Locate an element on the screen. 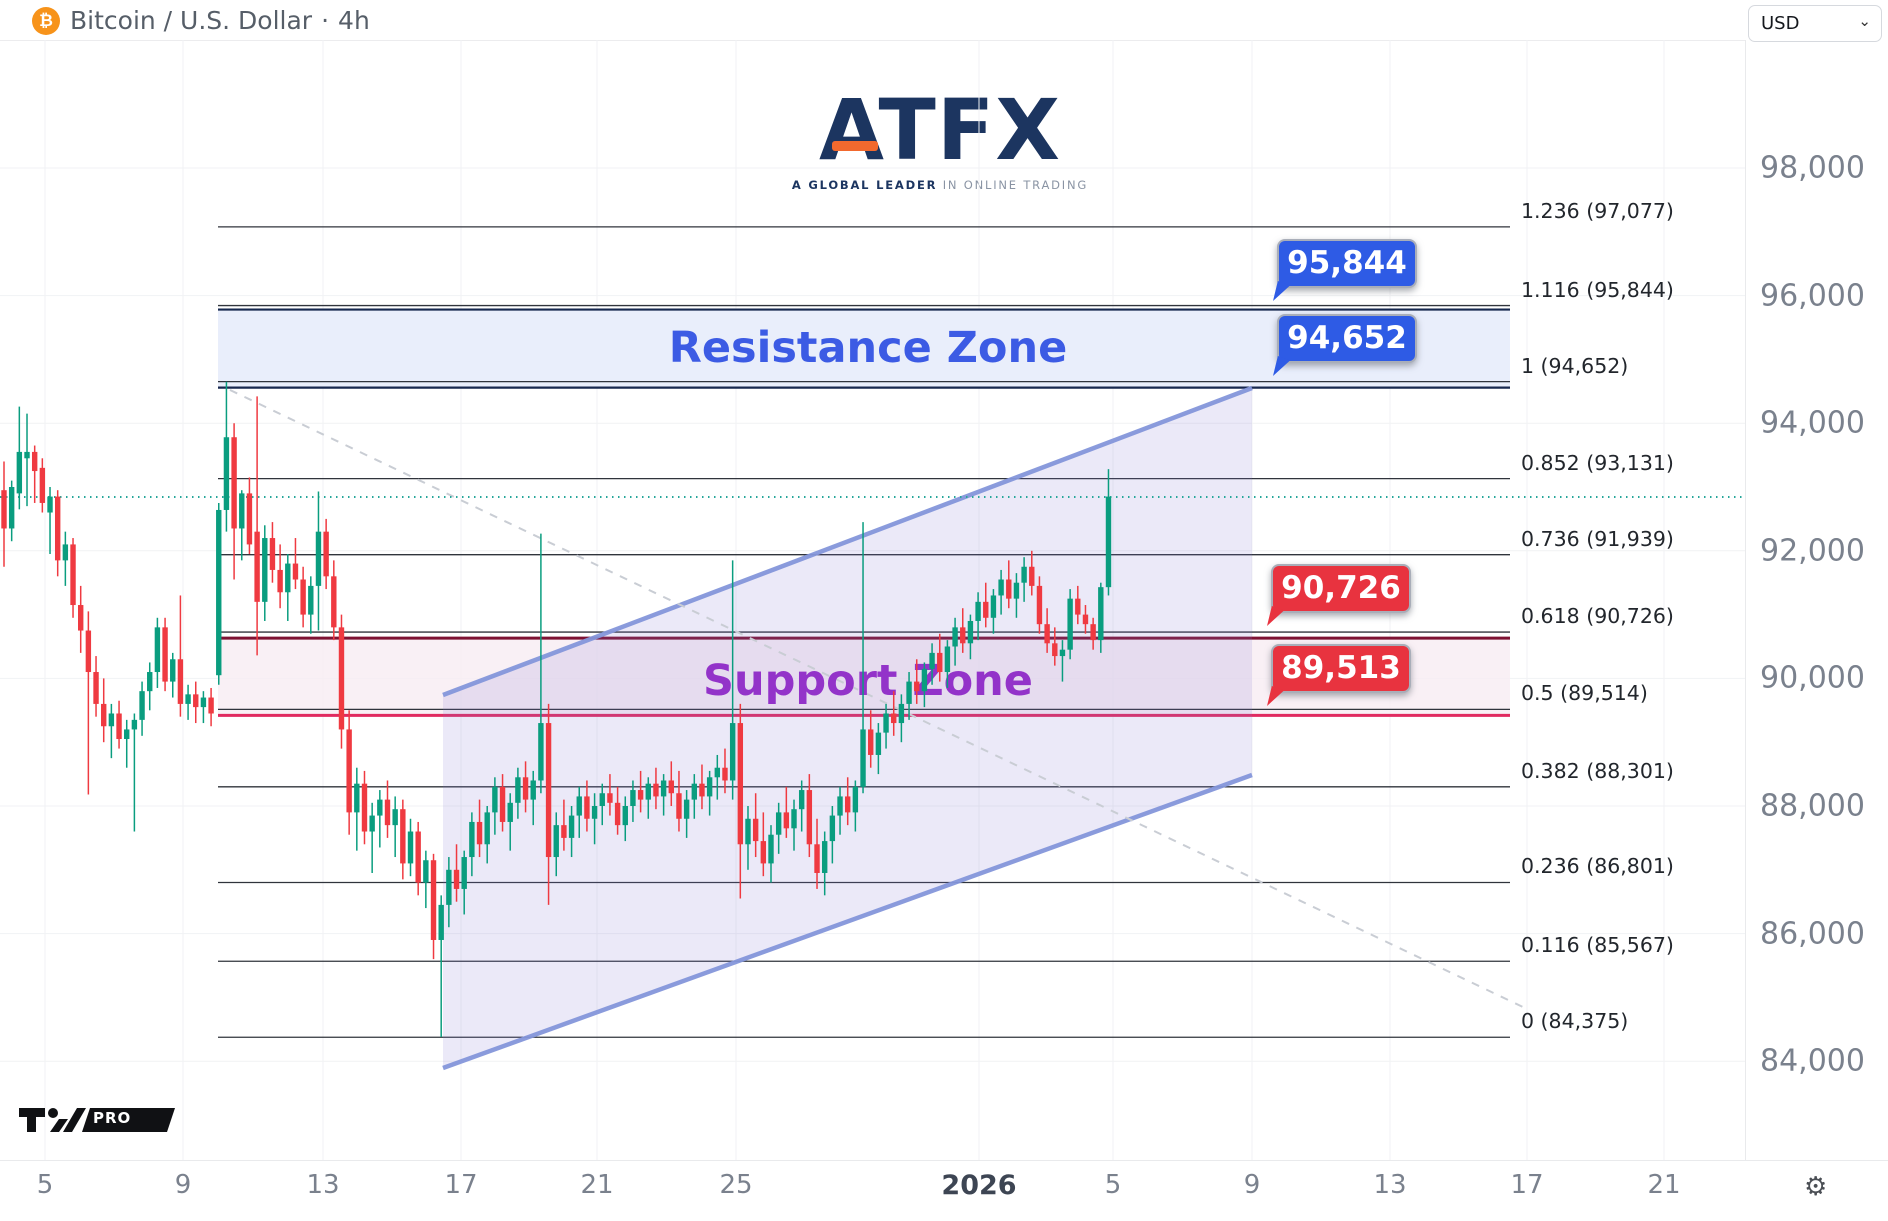 The height and width of the screenshot is (1221, 1888). fib-level-label: 1 (94,652) is located at coordinates (1575, 365).